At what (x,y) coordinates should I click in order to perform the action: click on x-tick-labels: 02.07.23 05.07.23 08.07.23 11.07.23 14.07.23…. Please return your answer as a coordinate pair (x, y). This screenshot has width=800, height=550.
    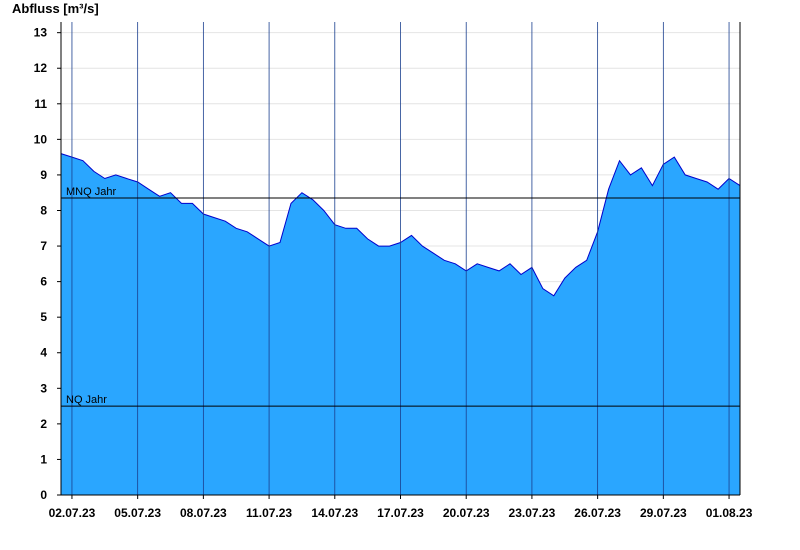
    Looking at the image, I should click on (401, 507).